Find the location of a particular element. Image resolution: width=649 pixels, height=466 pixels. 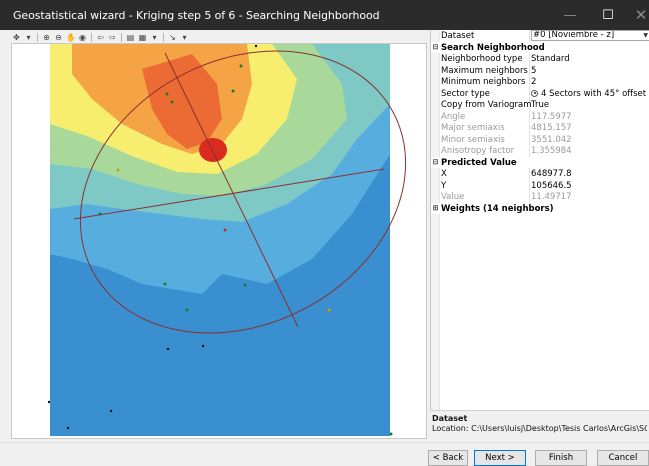

property-label: Major semiaxis is located at coordinates (473, 128).